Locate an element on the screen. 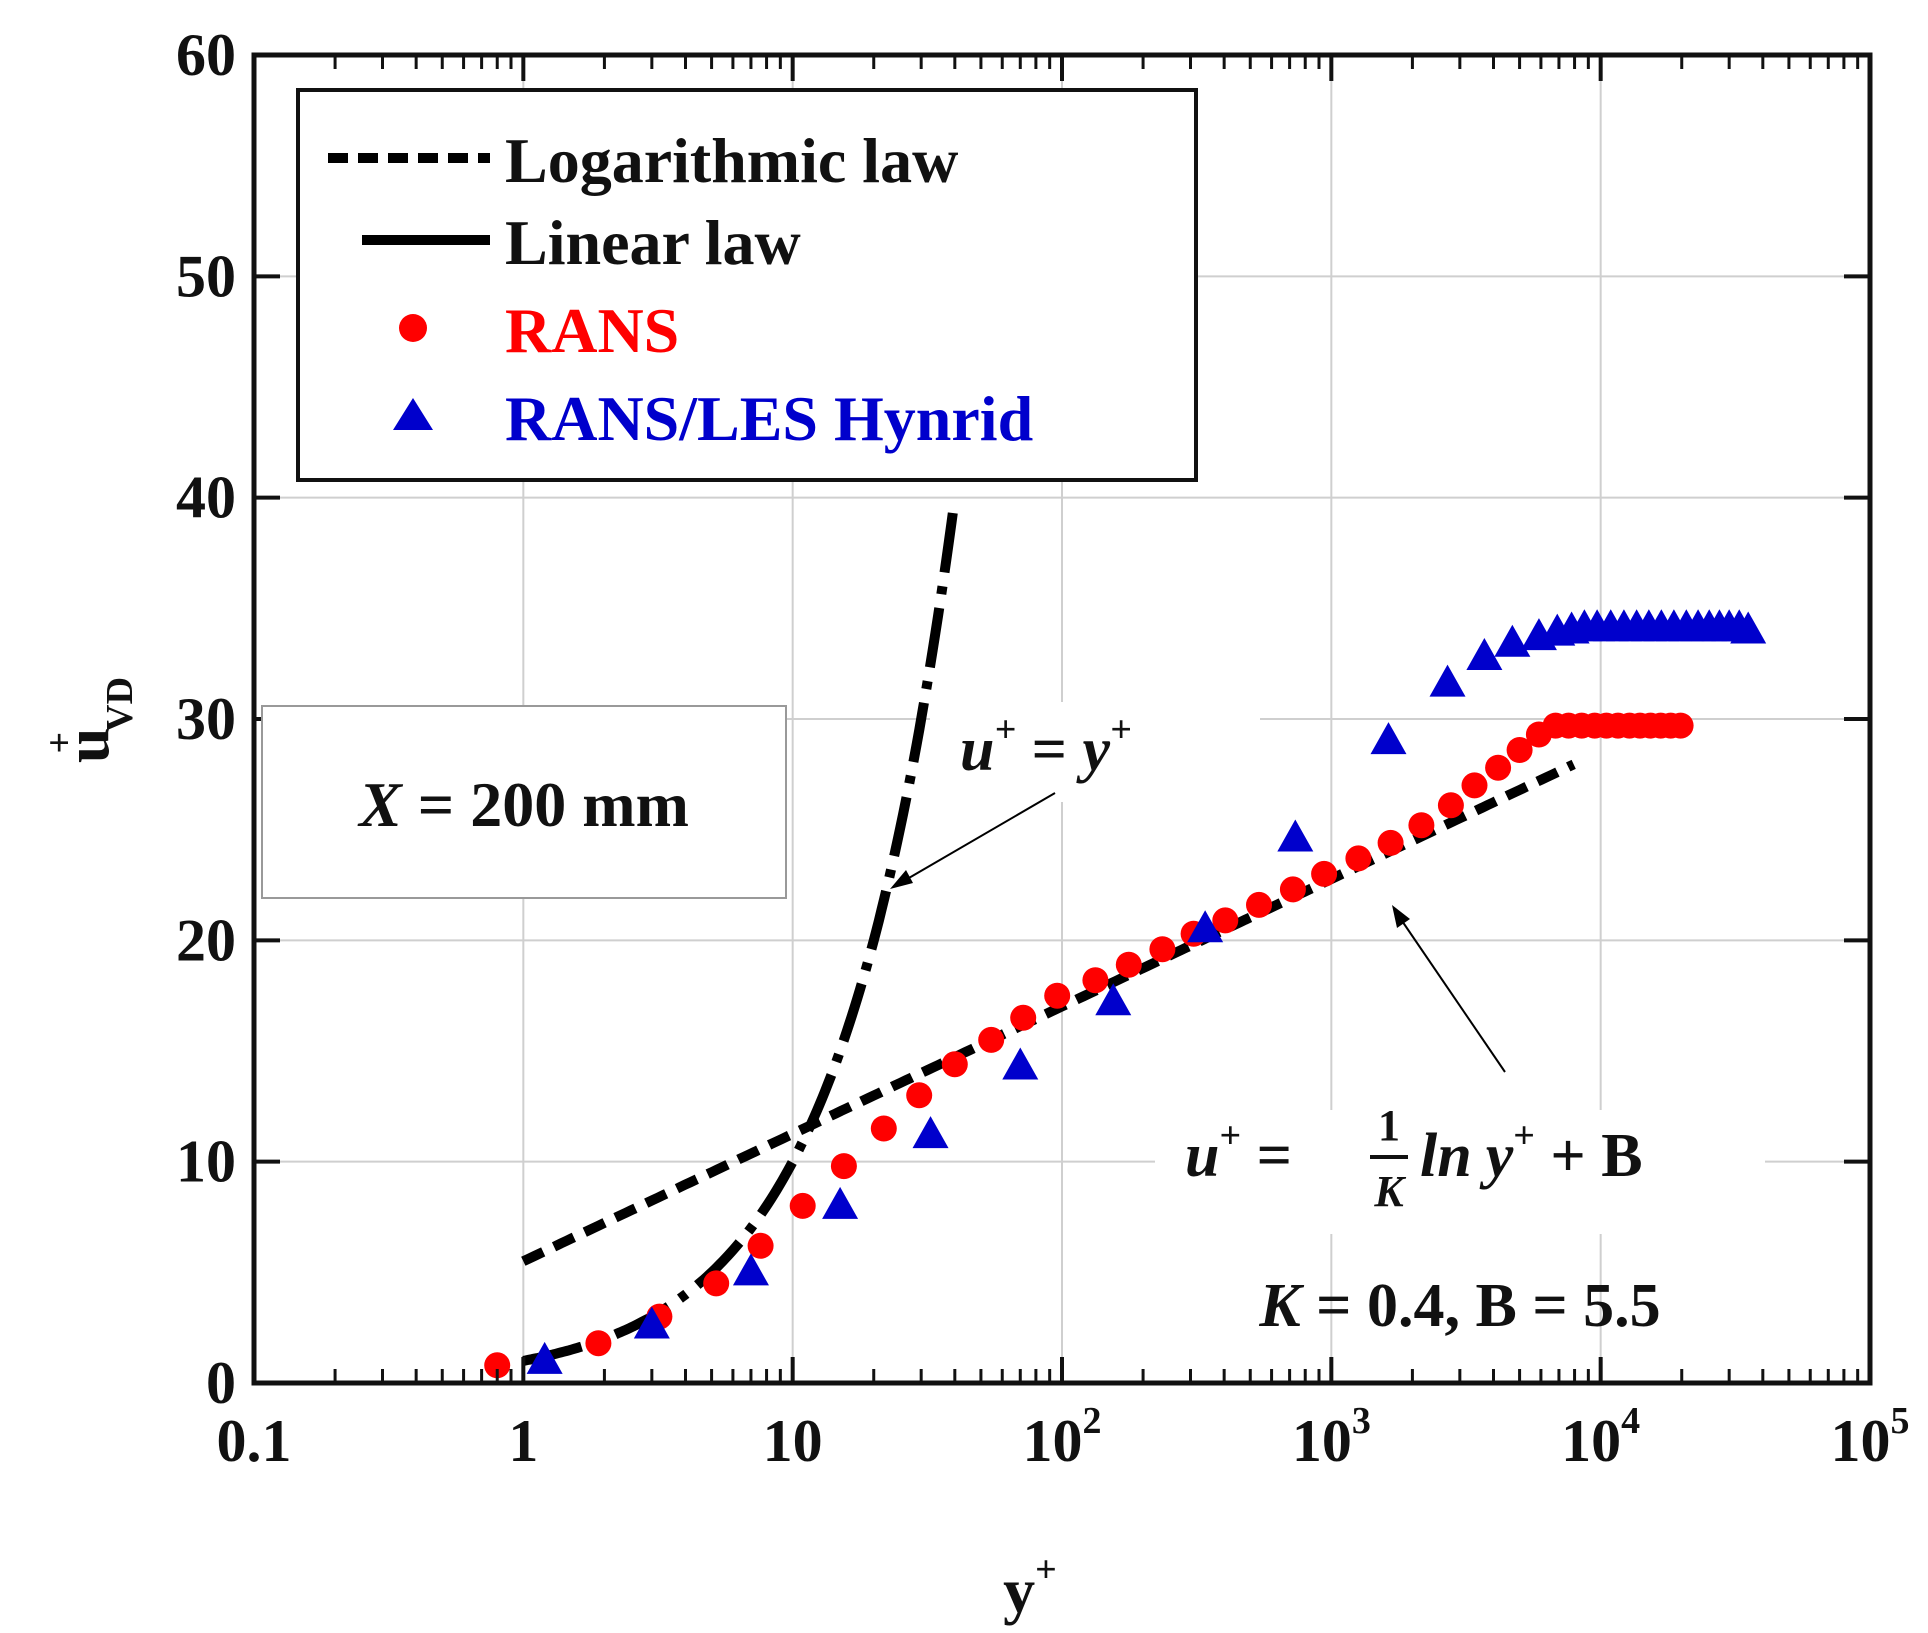 This screenshot has width=1928, height=1633. legend-item-hybrid: RANS/LES Hynrid is located at coordinates (713, 418).